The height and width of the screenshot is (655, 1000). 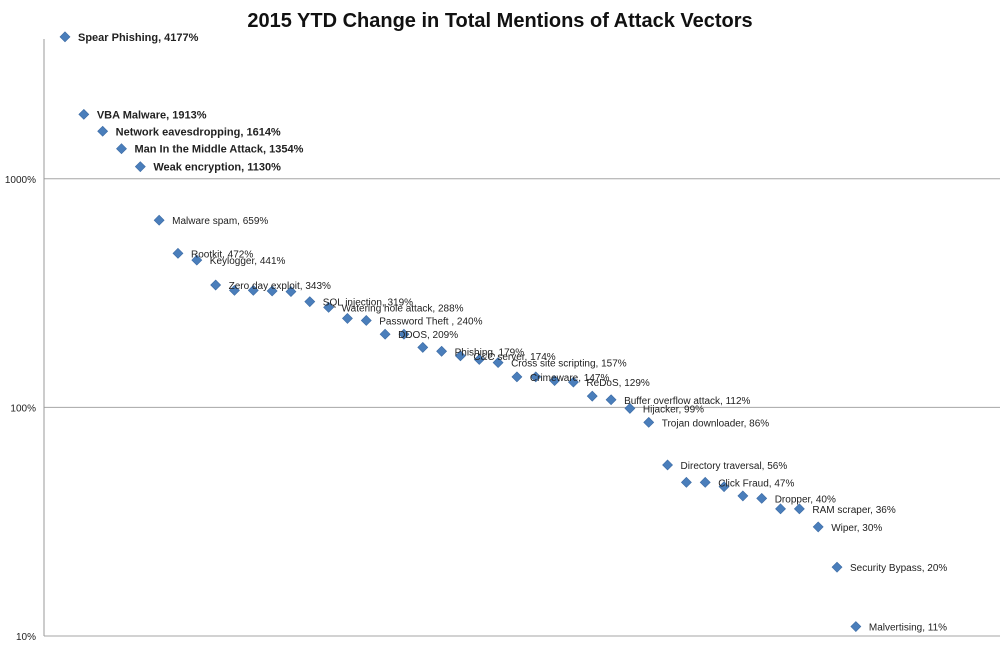 I want to click on data-label: Buffer overflow attack, 112%, so click(x=687, y=401).